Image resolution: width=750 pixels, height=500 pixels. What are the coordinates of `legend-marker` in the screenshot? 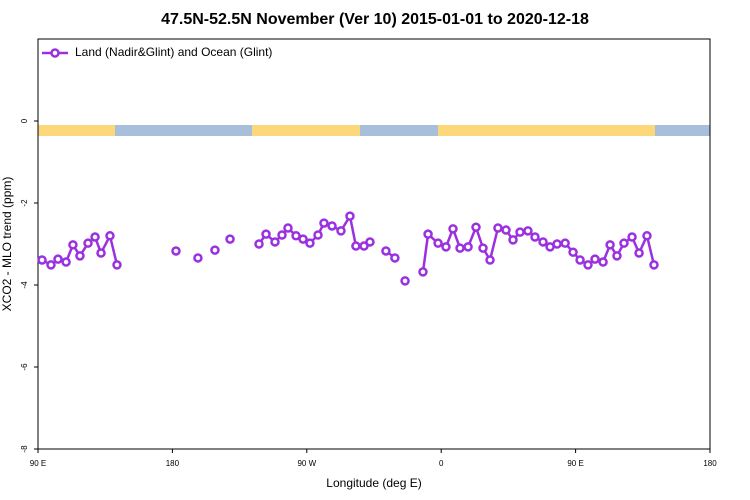 It's located at (55, 53).